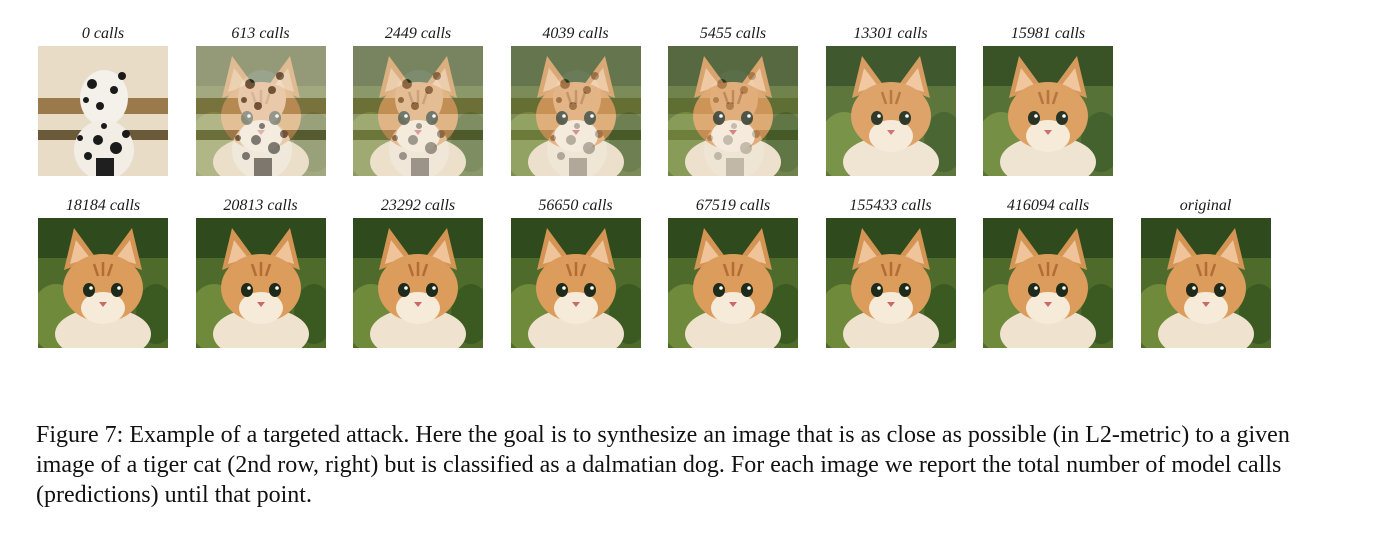  What do you see at coordinates (733, 33) in the screenshot?
I see `panel-label: 5455 calls` at bounding box center [733, 33].